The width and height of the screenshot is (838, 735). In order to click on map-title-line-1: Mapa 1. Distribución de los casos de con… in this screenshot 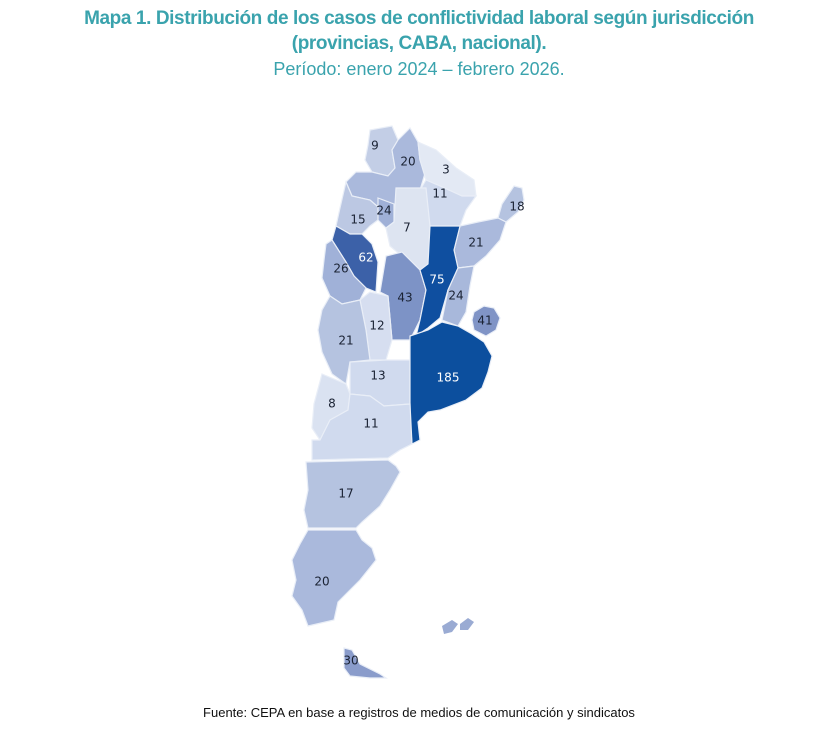, I will do `click(419, 18)`.